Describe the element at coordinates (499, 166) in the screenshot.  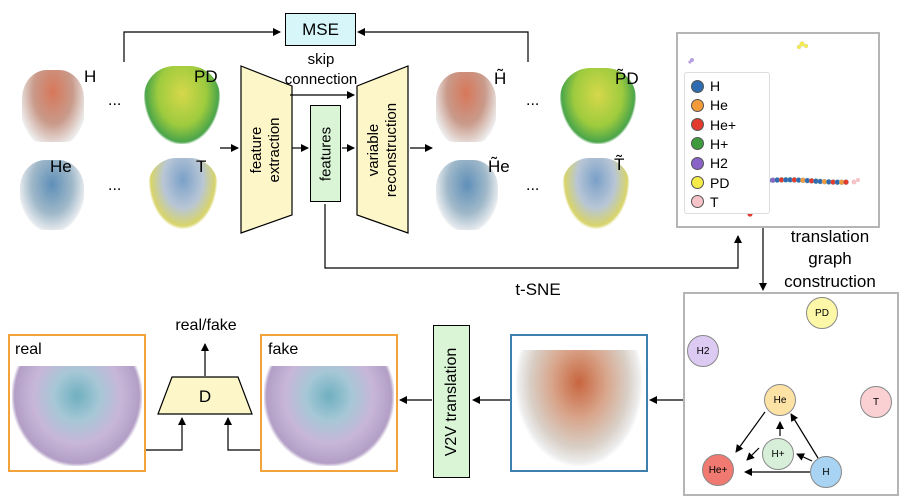
I see `output-label-he: H̃e` at that location.